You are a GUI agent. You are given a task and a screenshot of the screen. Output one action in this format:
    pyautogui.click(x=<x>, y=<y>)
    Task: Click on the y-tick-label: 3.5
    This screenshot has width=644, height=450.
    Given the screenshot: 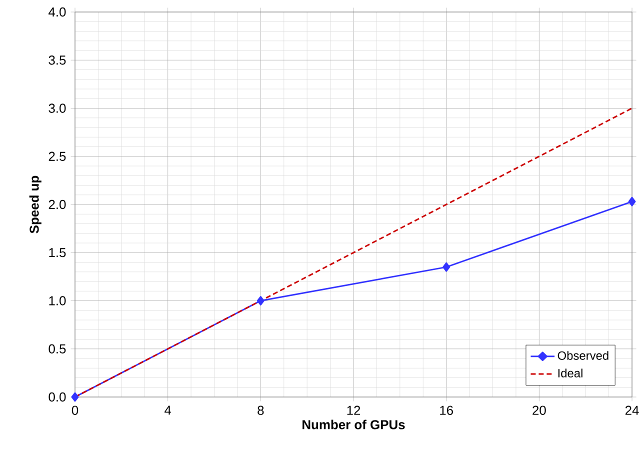 What is the action you would take?
    pyautogui.click(x=57, y=60)
    